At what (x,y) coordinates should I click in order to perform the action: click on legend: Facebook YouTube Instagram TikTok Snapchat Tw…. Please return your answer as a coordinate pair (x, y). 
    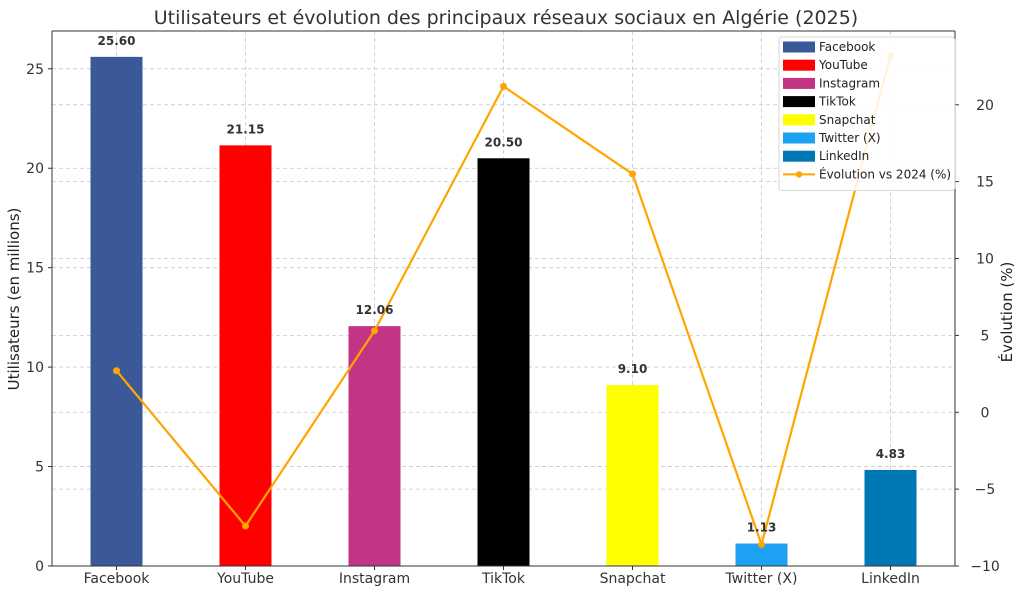
    Looking at the image, I should click on (867, 114).